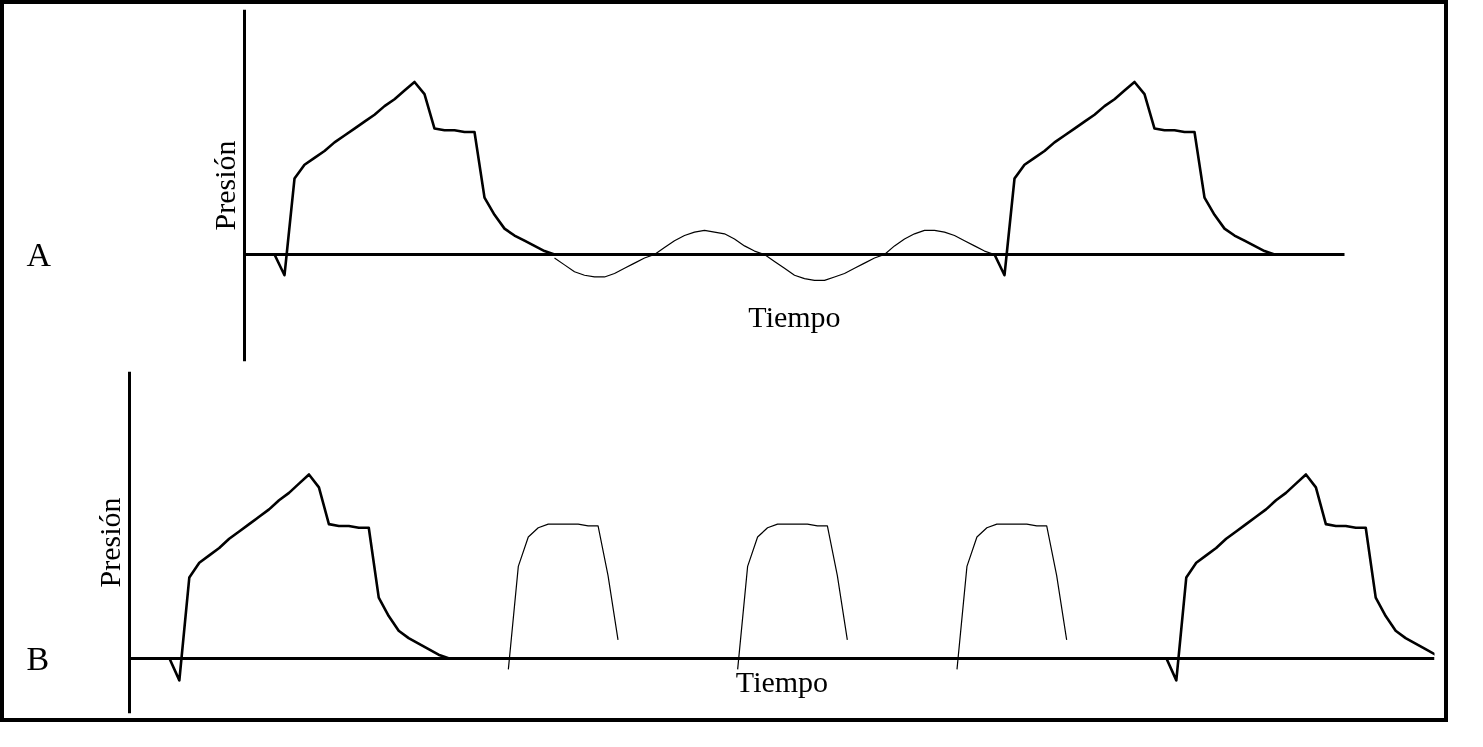 The image size is (1483, 747). What do you see at coordinates (38, 658) in the screenshot?
I see `text: B` at bounding box center [38, 658].